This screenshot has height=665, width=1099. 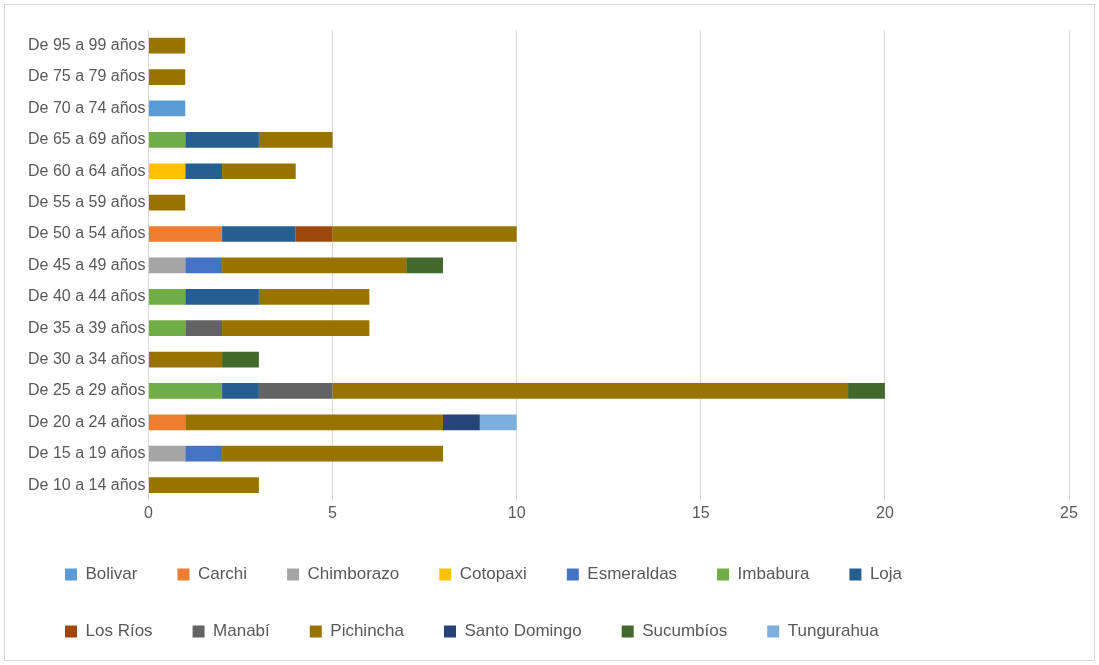 I want to click on y-tick-label: De 15 a 19 años, so click(x=87, y=453).